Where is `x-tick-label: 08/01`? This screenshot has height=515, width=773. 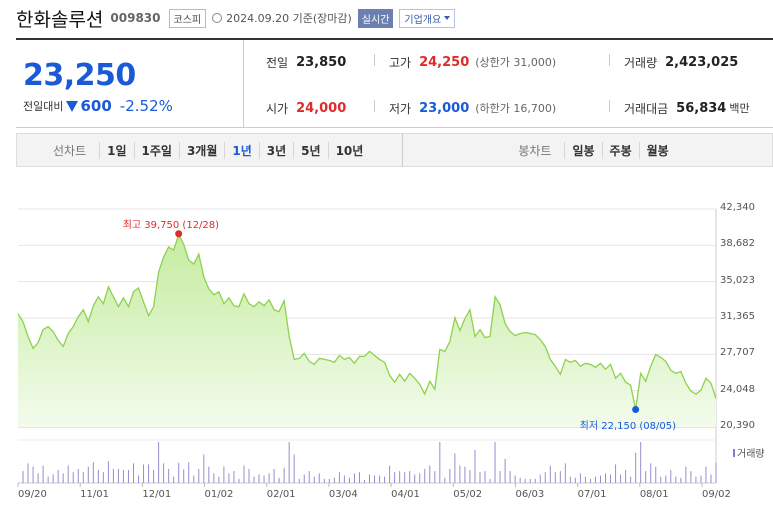
x-tick-label: 08/01 is located at coordinates (654, 494).